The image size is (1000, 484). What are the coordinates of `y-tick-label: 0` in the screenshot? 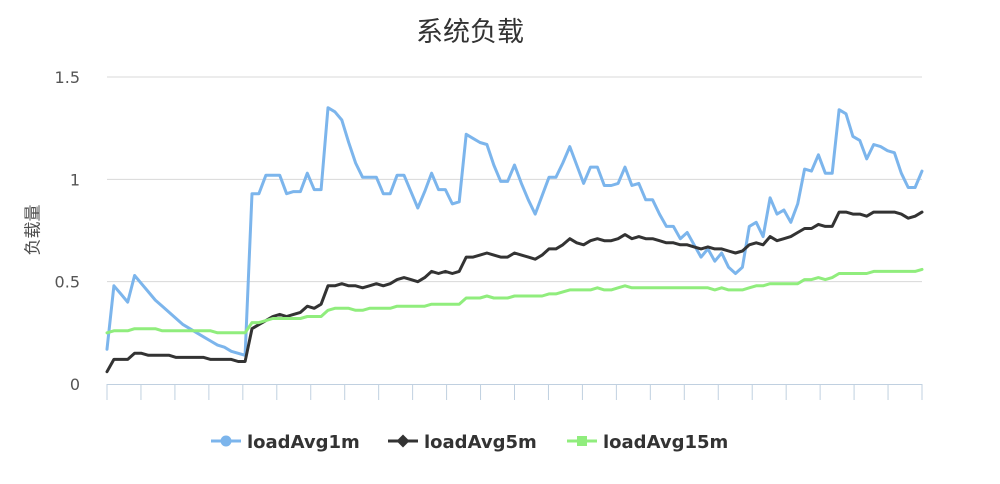 It's located at (75, 384).